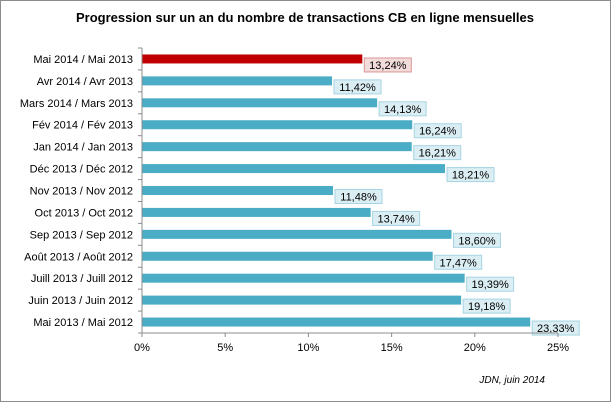 This screenshot has width=611, height=402. I want to click on data-label-8: 13,74%, so click(396, 219).